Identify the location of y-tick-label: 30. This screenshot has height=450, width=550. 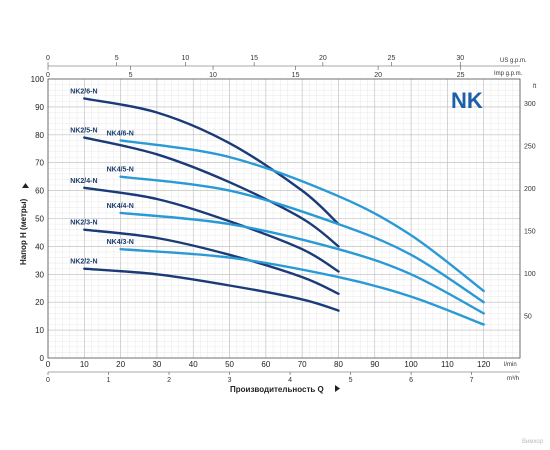
(39, 274).